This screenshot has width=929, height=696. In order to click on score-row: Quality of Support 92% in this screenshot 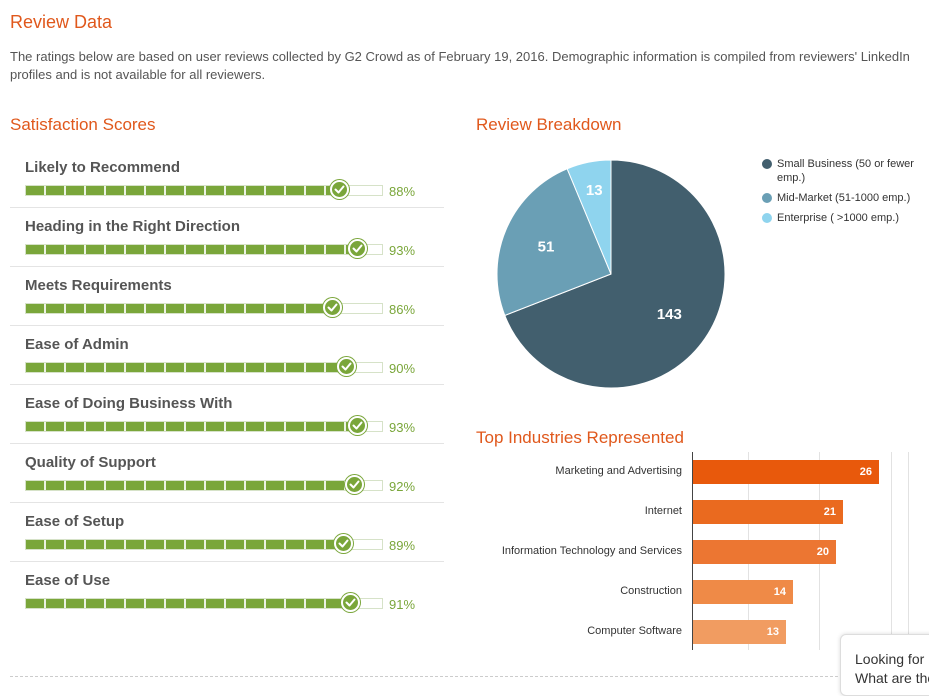, I will do `click(227, 474)`.